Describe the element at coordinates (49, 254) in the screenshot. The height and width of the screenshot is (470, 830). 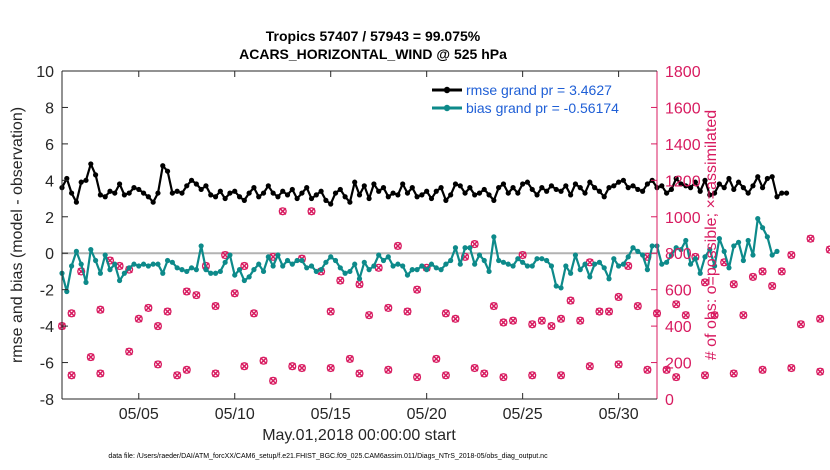
I see `left-tick-label: 0` at that location.